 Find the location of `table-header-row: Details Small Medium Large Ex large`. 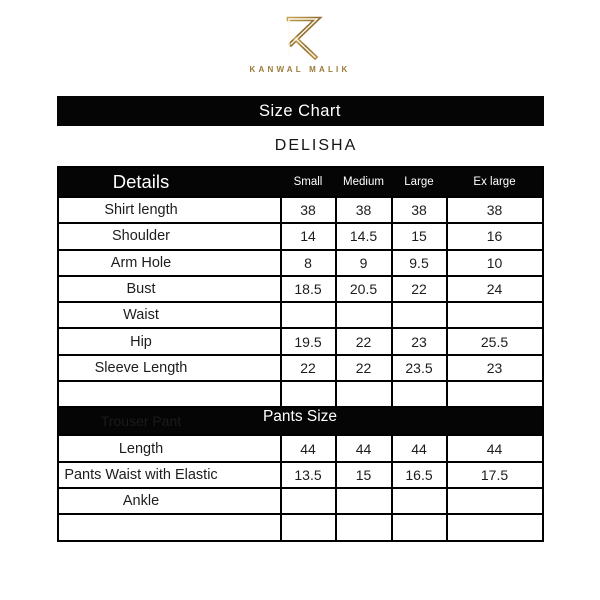

table-header-row: Details Small Medium Large Ex large is located at coordinates (300, 182).